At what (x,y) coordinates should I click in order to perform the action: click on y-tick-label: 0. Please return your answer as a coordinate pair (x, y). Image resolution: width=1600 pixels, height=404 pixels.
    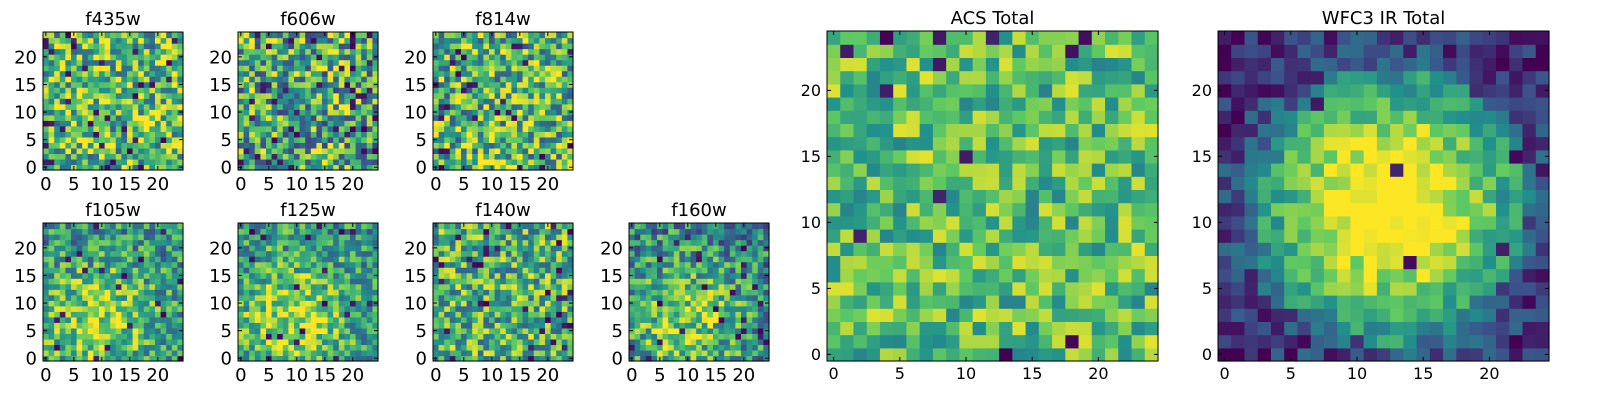
    Looking at the image, I should click on (31, 168).